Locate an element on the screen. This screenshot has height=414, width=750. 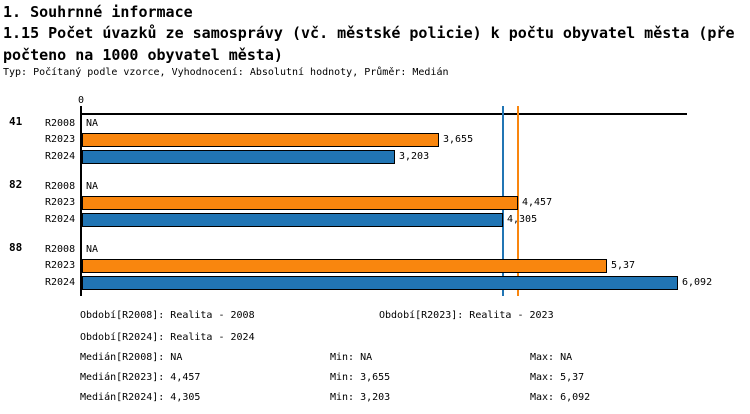
section-title: 1. Souhrnné informace is located at coordinates (98, 12).